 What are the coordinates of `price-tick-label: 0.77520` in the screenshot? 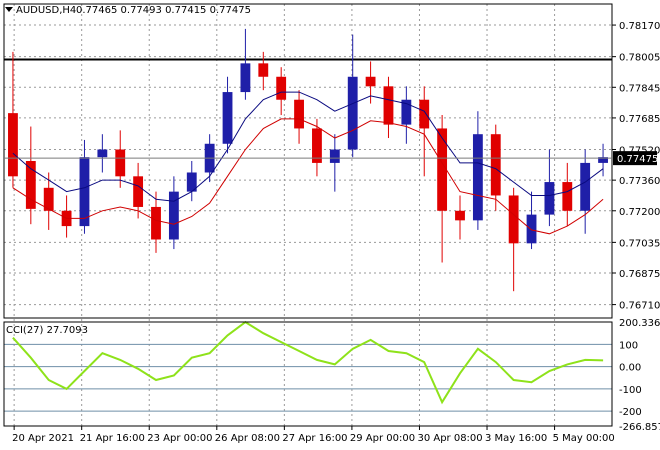 It's located at (639, 151).